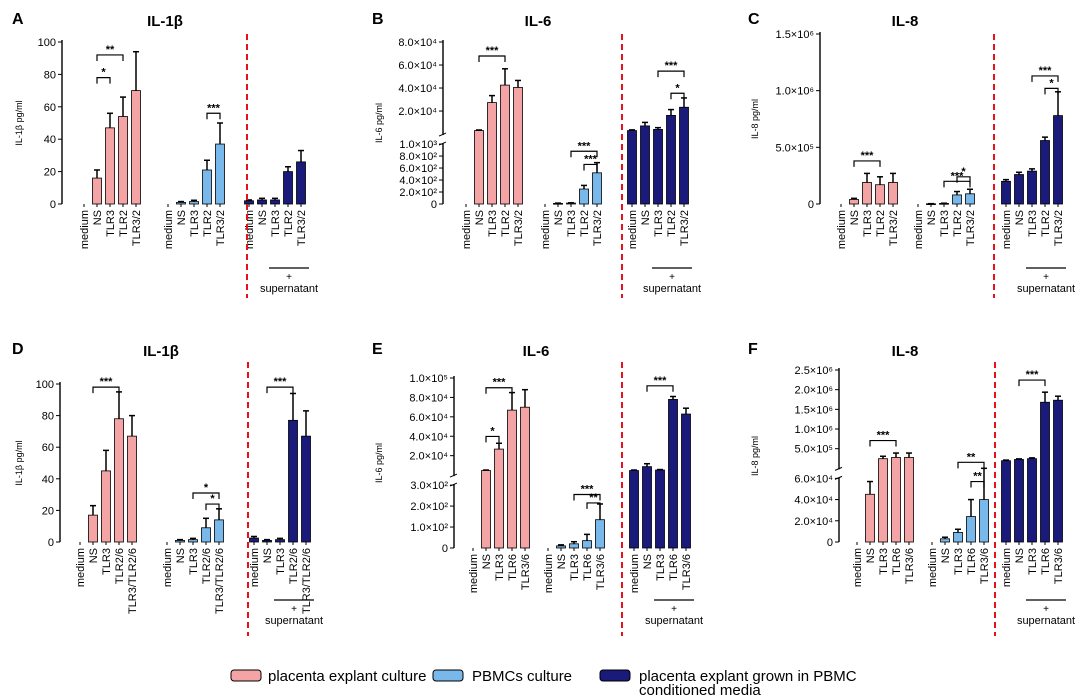  I want to click on y-tick-label: 5.0×10⁵, so click(794, 148).